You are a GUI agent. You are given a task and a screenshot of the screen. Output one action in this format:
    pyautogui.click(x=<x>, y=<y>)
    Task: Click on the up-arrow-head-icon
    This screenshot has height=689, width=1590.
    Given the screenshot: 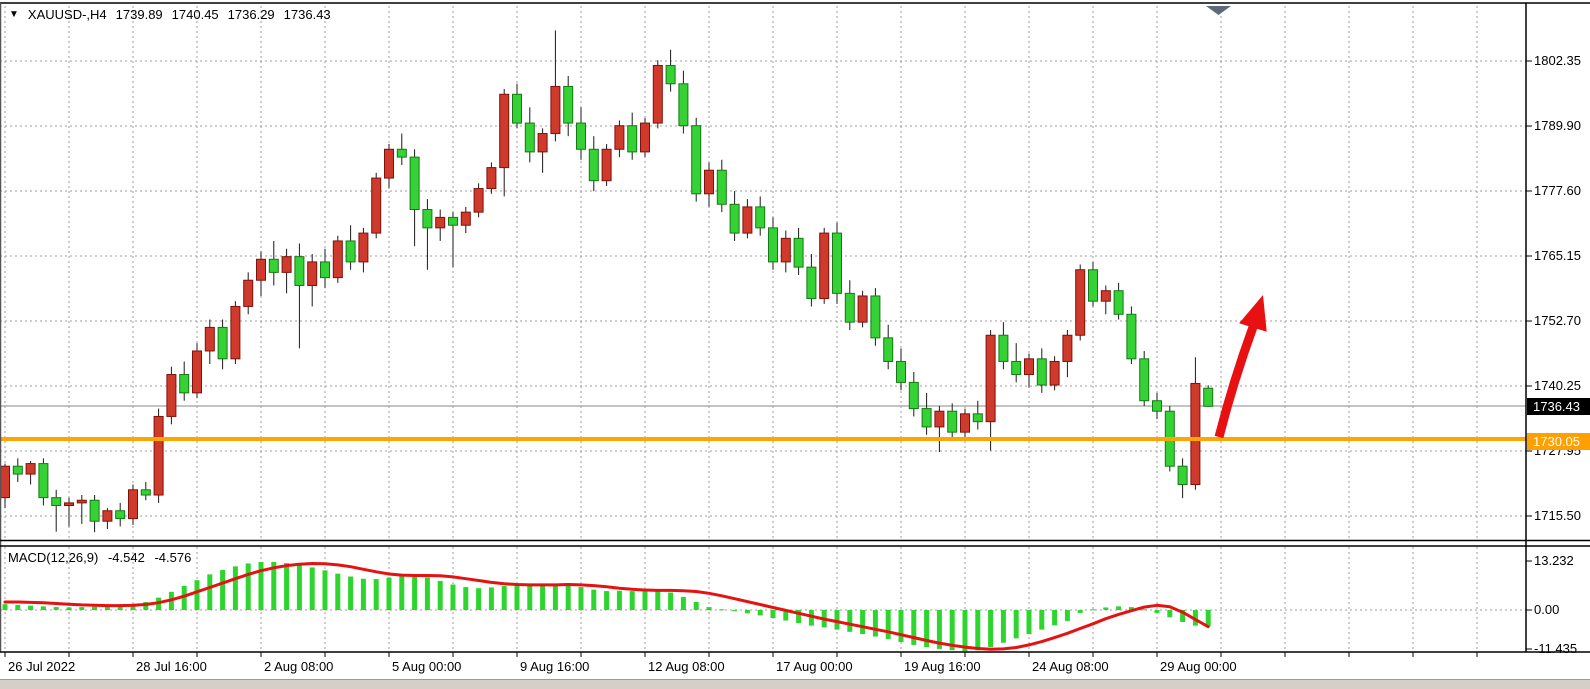 What is the action you would take?
    pyautogui.click(x=1253, y=313)
    